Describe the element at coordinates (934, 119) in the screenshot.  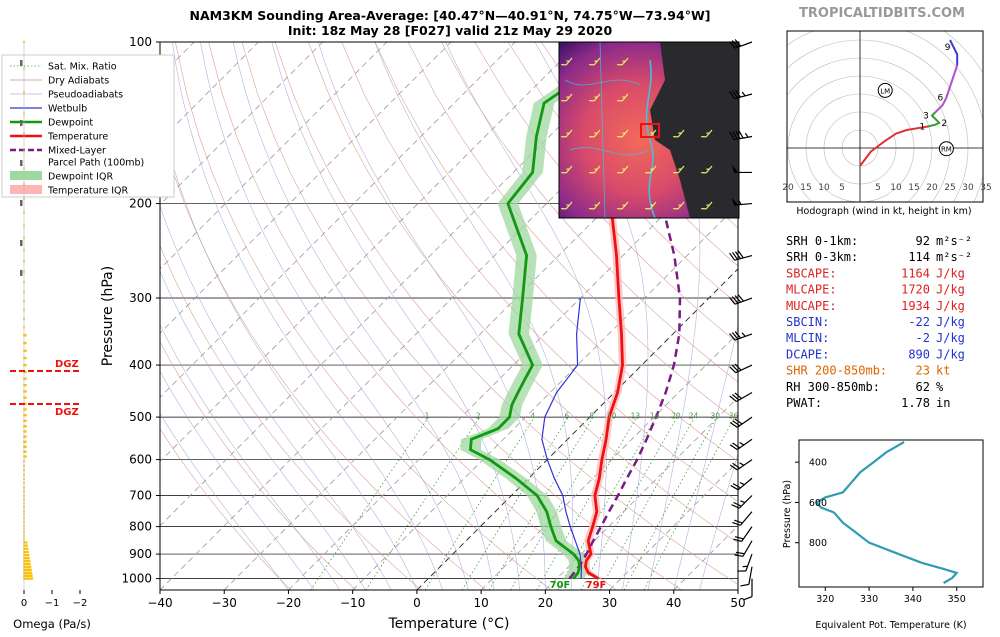
I see `hodograph-segment-3-6km` at that location.